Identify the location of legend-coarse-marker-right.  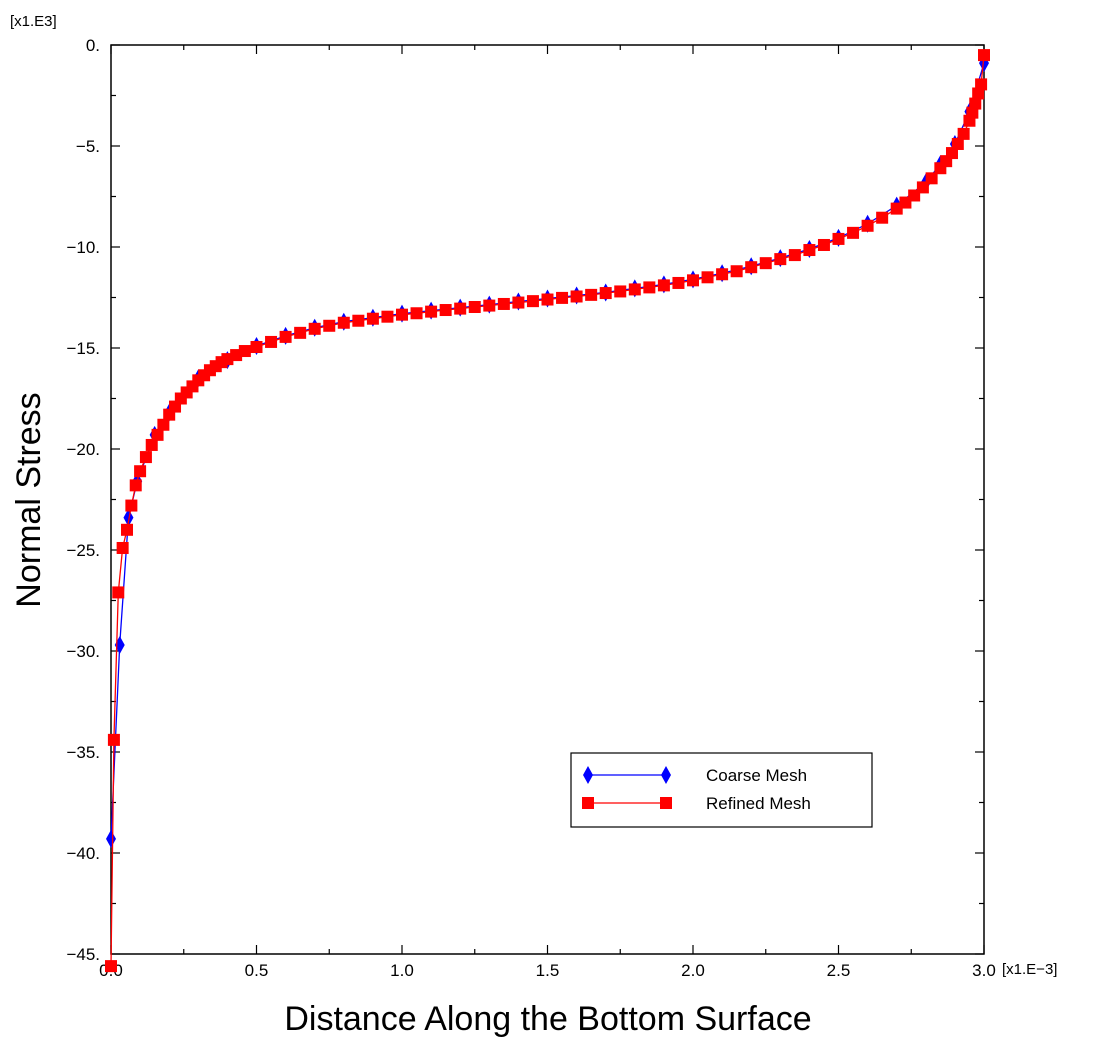
(666, 775).